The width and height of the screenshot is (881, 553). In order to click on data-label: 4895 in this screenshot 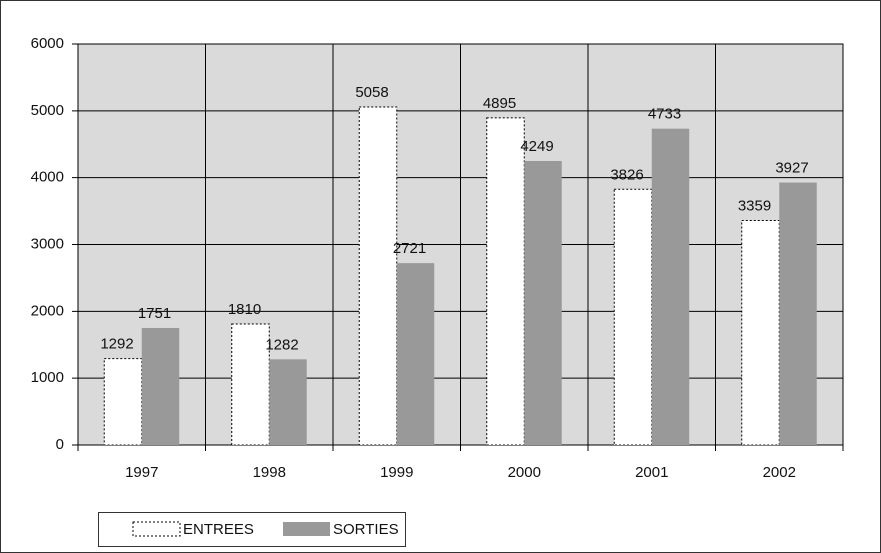, I will do `click(499, 103)`.